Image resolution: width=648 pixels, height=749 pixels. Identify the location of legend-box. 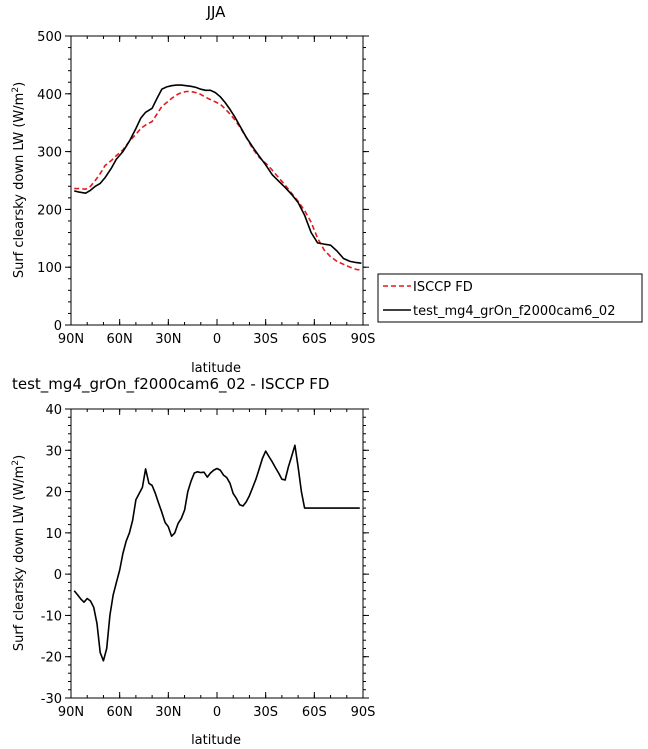
(510, 298).